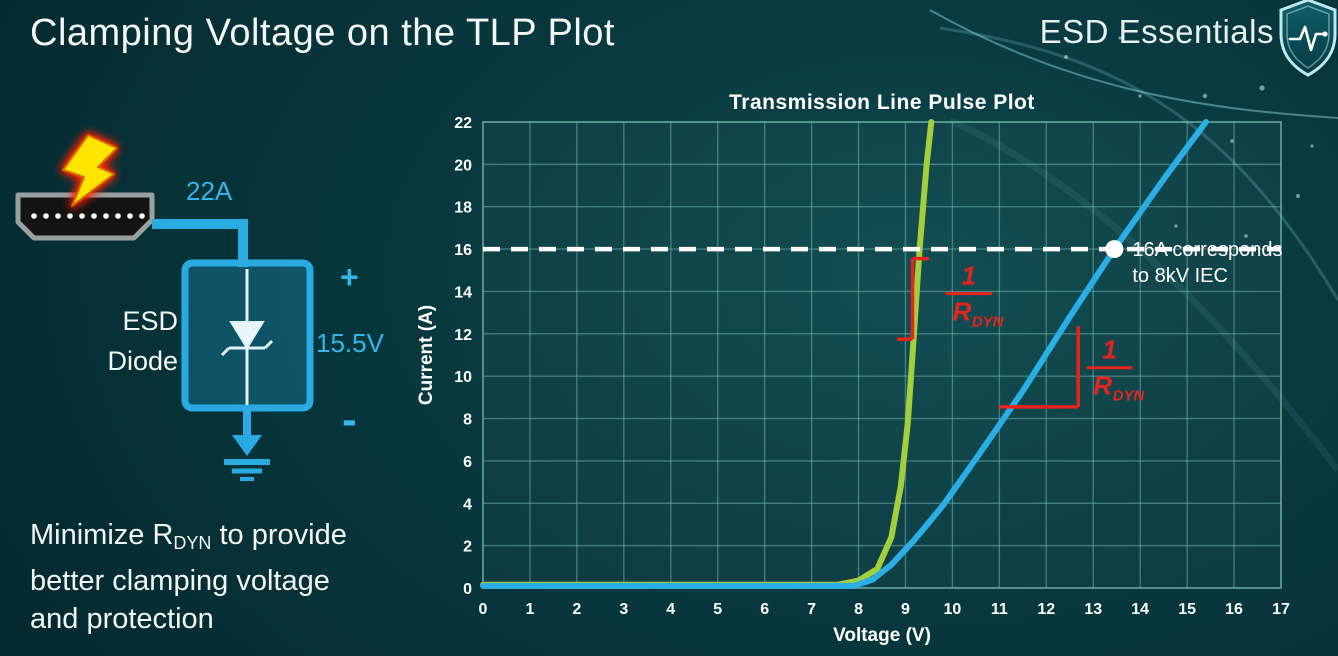 This screenshot has height=656, width=1338. I want to click on y-tick-label: 0, so click(467, 589).